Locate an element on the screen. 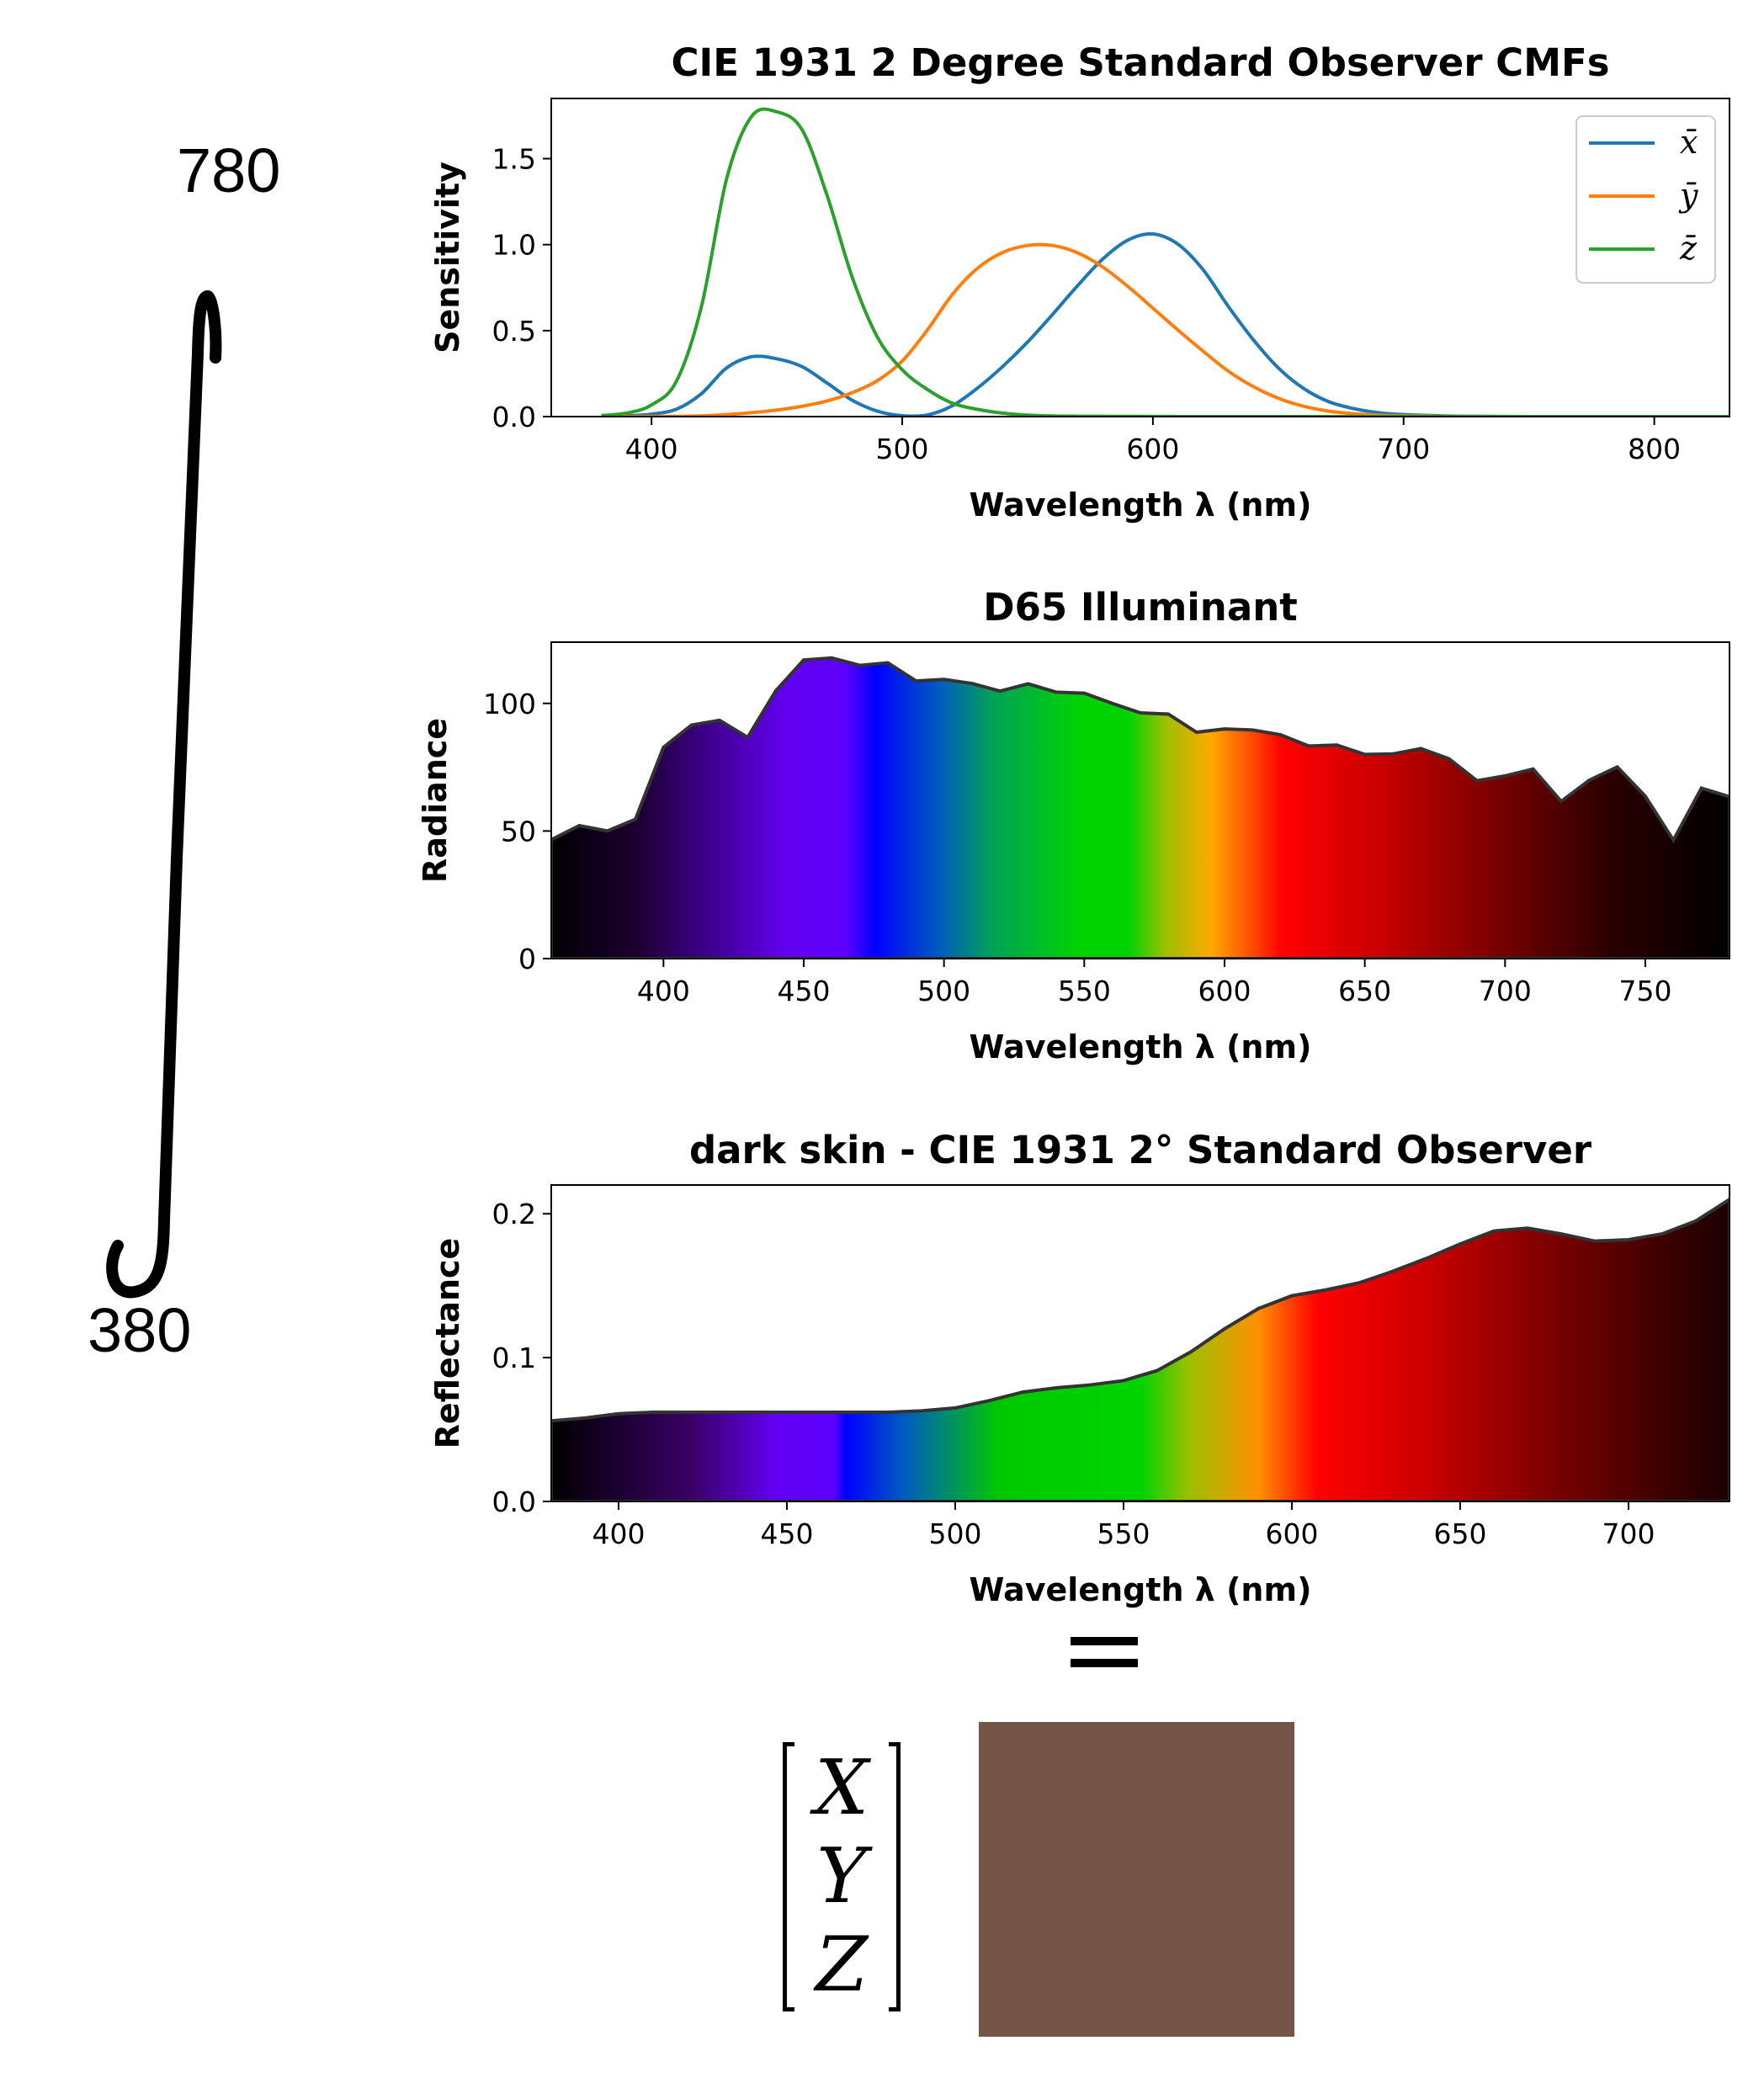 The width and height of the screenshot is (1764, 2083). d65-plot-frame is located at coordinates (1140, 800).